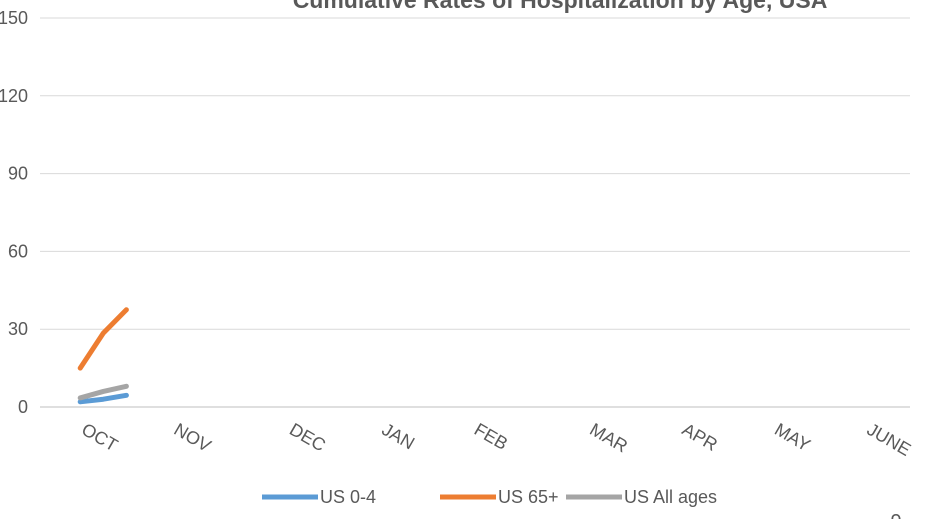 The width and height of the screenshot is (930, 519). I want to click on x-tick-label: OCT, so click(99, 437).